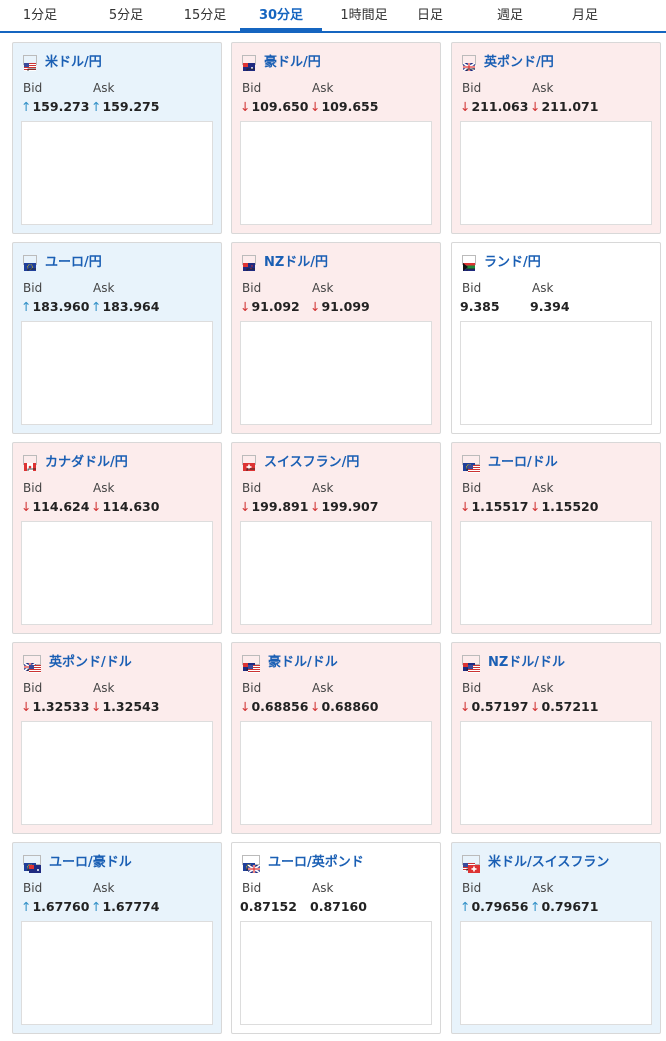 This screenshot has height=1041, width=666. Describe the element at coordinates (364, 15) in the screenshot. I see `tab-5: 1時間足` at that location.